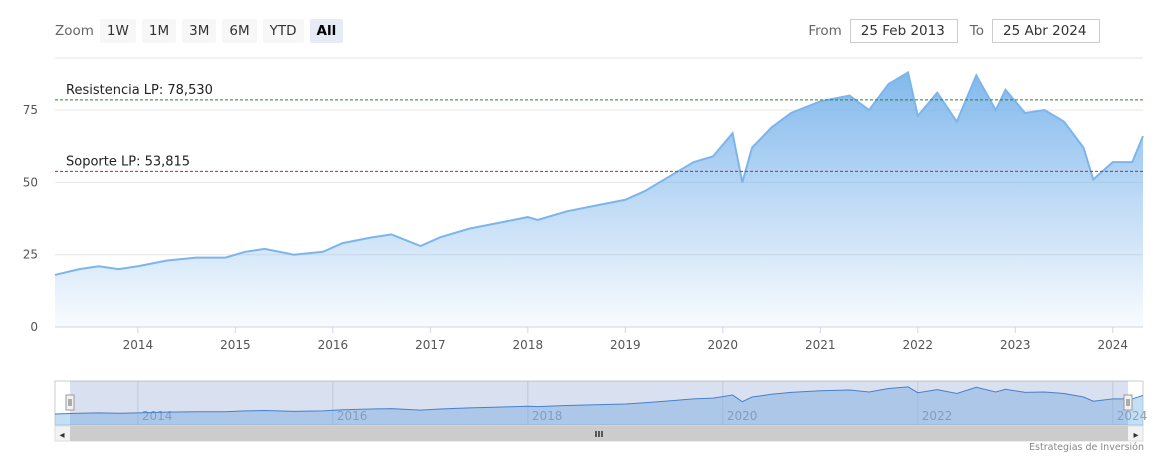 This screenshot has width=1160, height=475. Describe the element at coordinates (1128, 402) in the screenshot. I see `navigator-handle-right` at that location.